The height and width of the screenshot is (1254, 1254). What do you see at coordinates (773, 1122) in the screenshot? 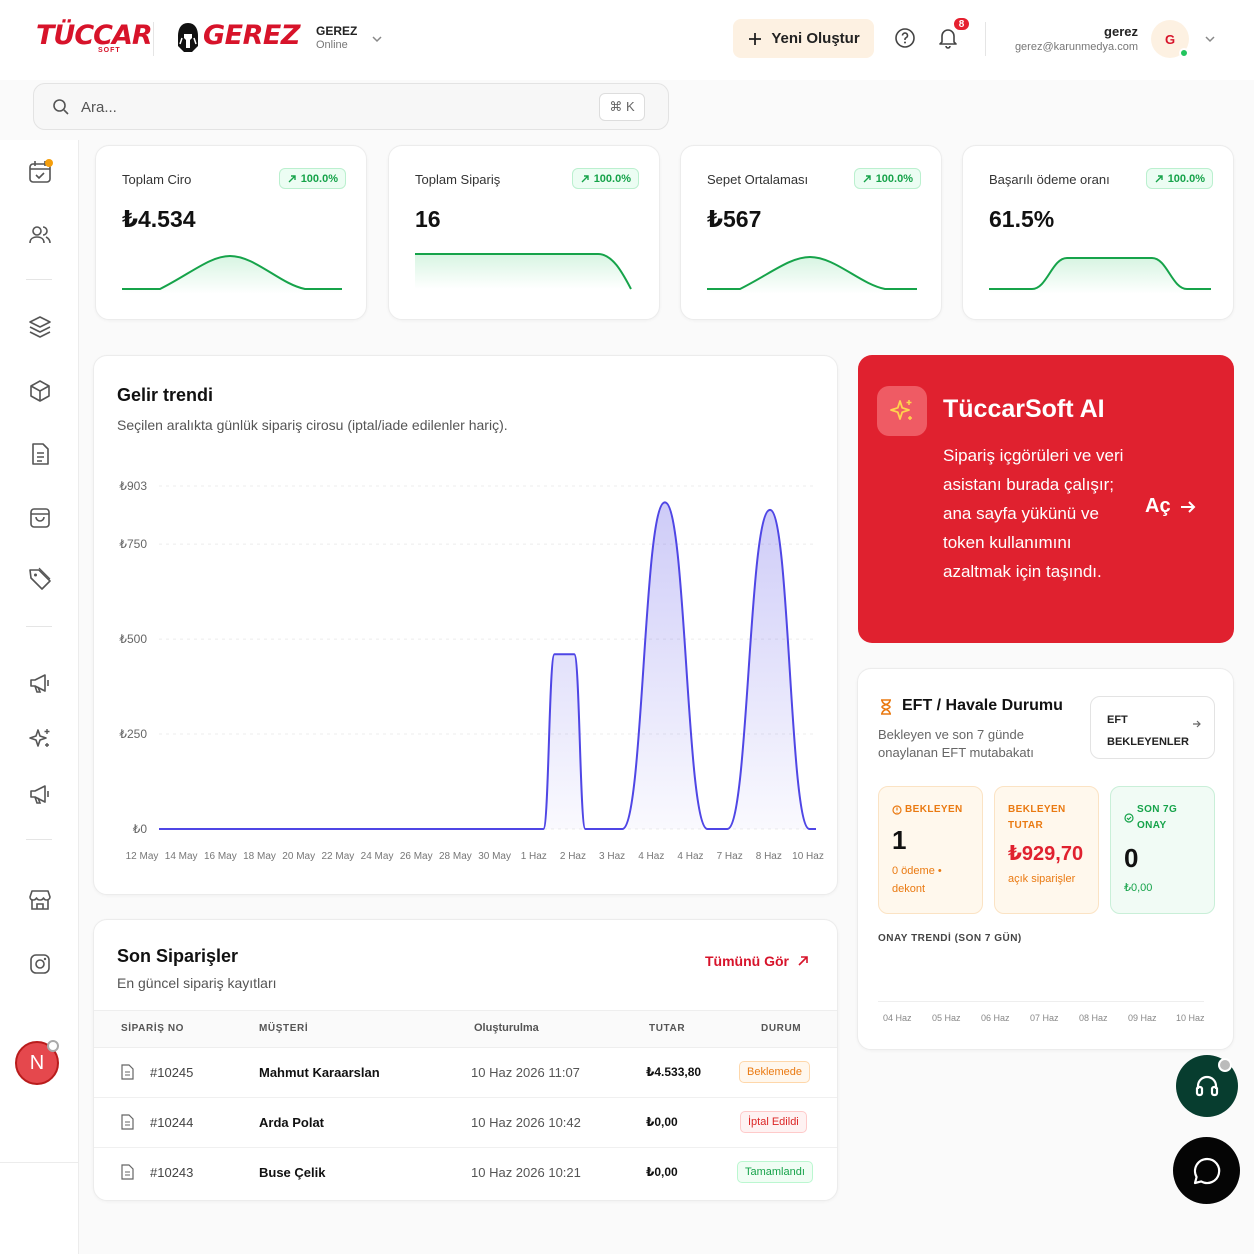
I see `status-badge: İptal Edildi` at bounding box center [773, 1122].